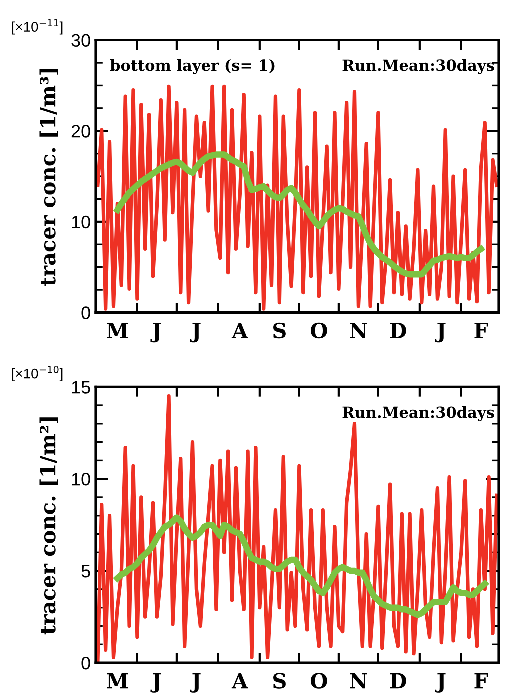 The width and height of the screenshot is (505, 695). Describe the element at coordinates (86, 571) in the screenshot. I see `y-tick-label: 5` at that location.